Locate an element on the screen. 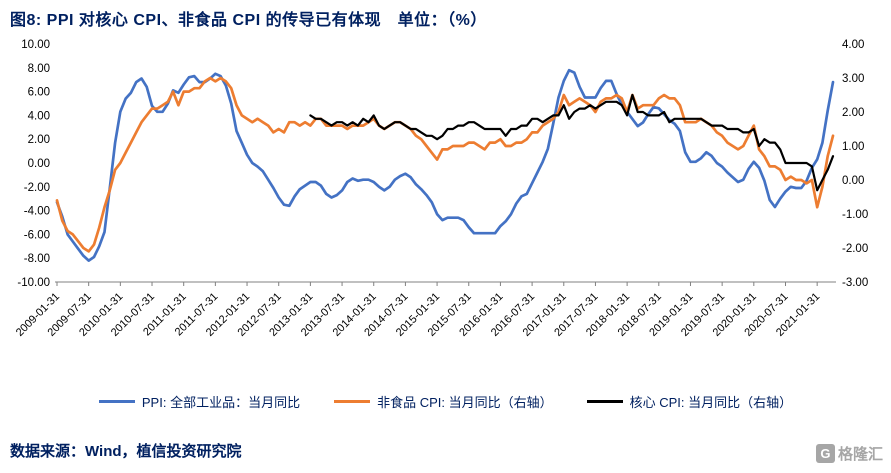 This screenshot has width=891, height=473. left-axis-tick-label: 8.00 is located at coordinates (39, 69).